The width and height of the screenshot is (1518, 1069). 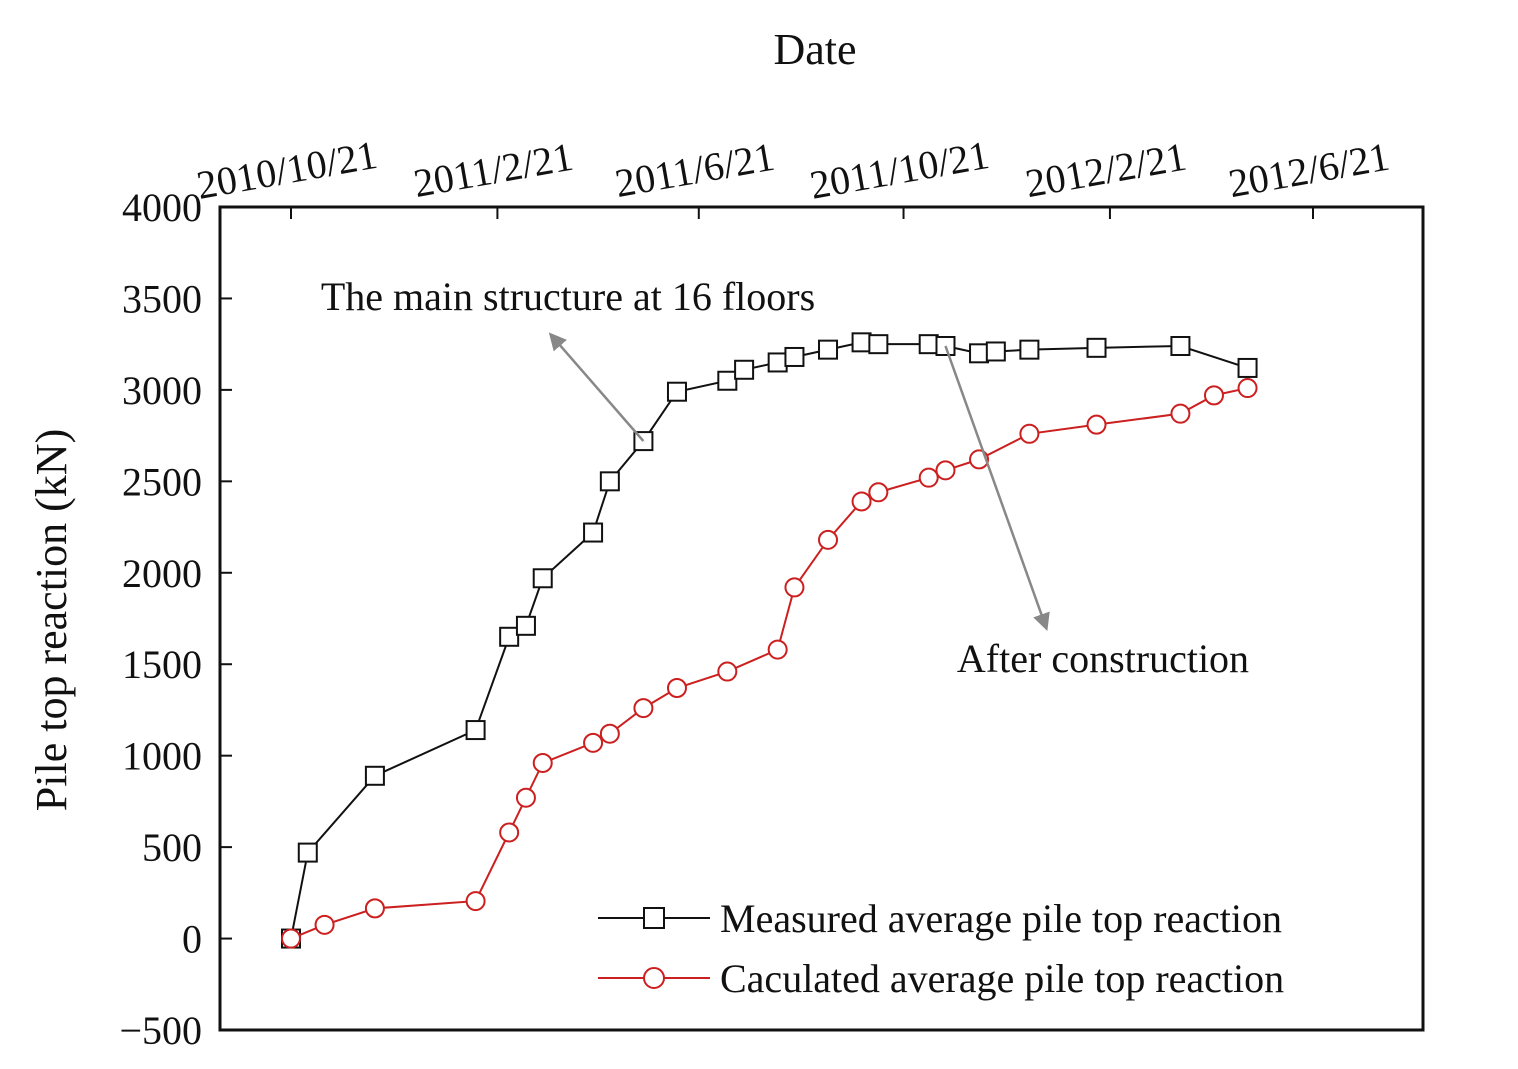 I want to click on y-tick-label: 0, so click(x=192, y=939).